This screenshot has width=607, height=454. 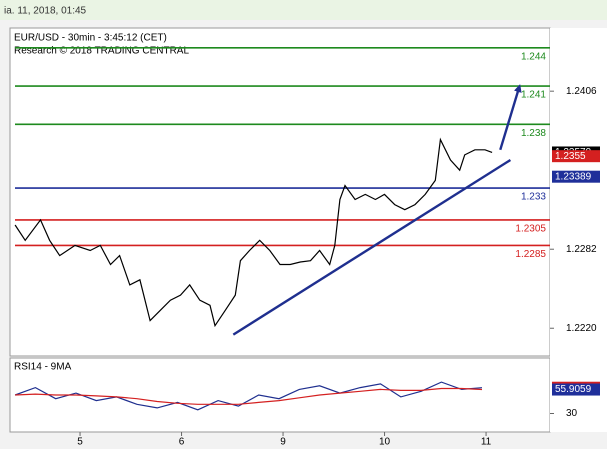 I want to click on y-tick-label: 30, so click(x=572, y=413).